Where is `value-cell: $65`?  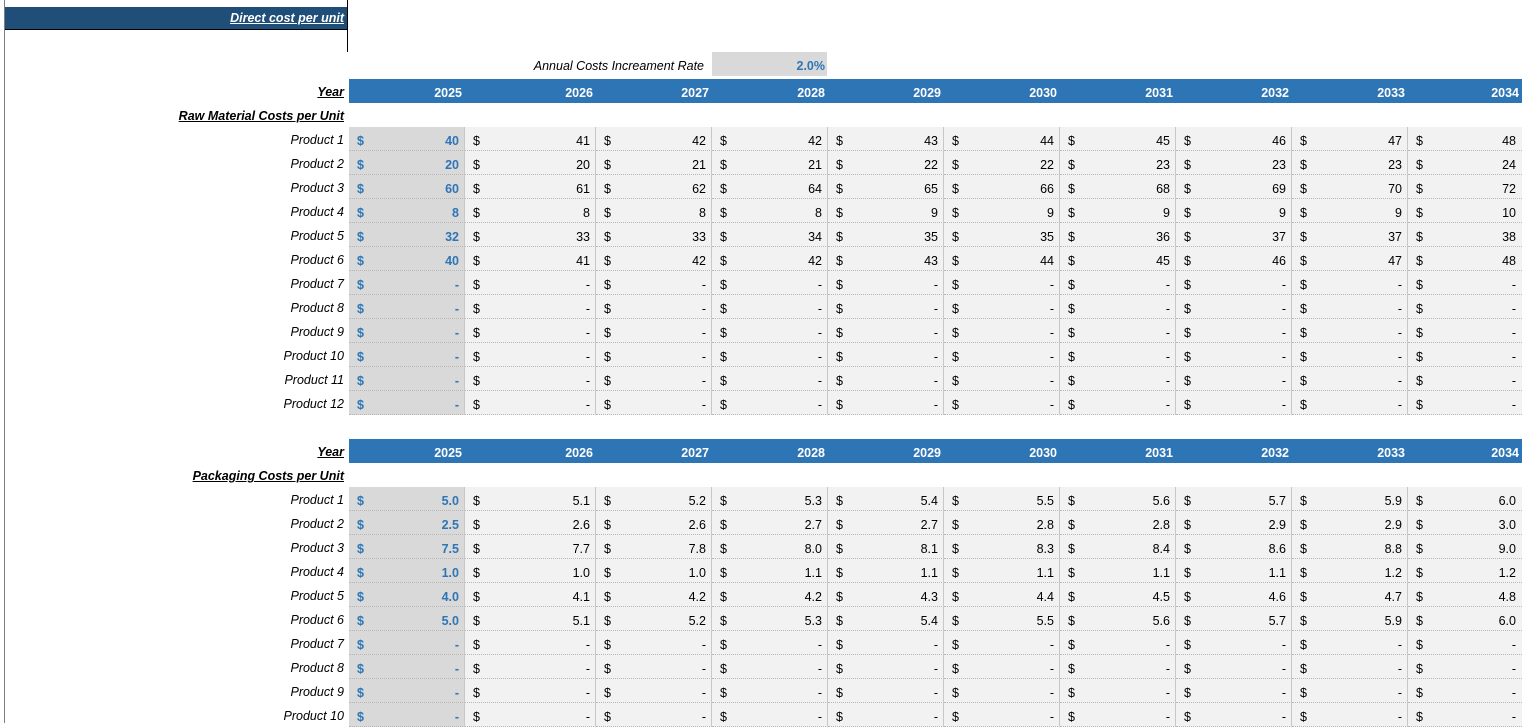
value-cell: $65 is located at coordinates (886, 187).